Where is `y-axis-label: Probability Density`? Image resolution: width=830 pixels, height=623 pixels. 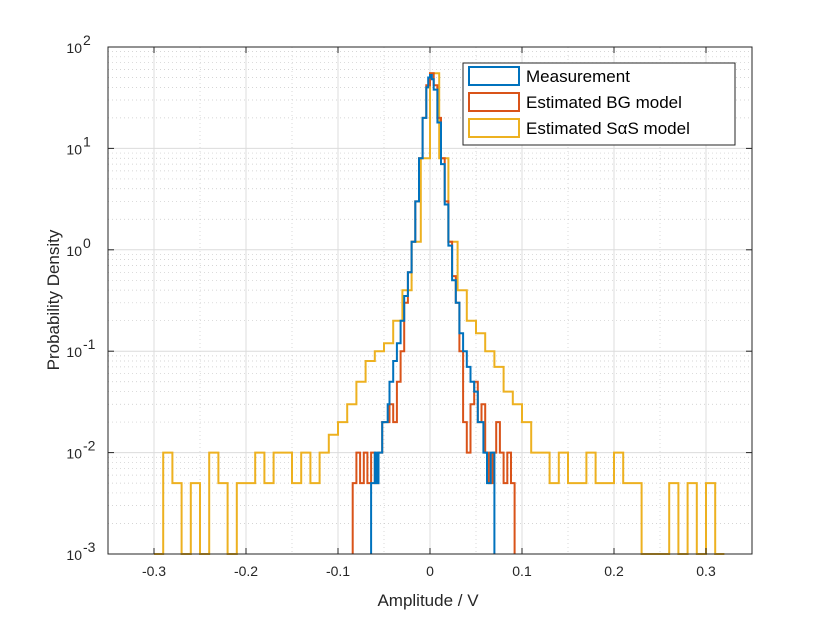 y-axis-label: Probability Density is located at coordinates (53, 299).